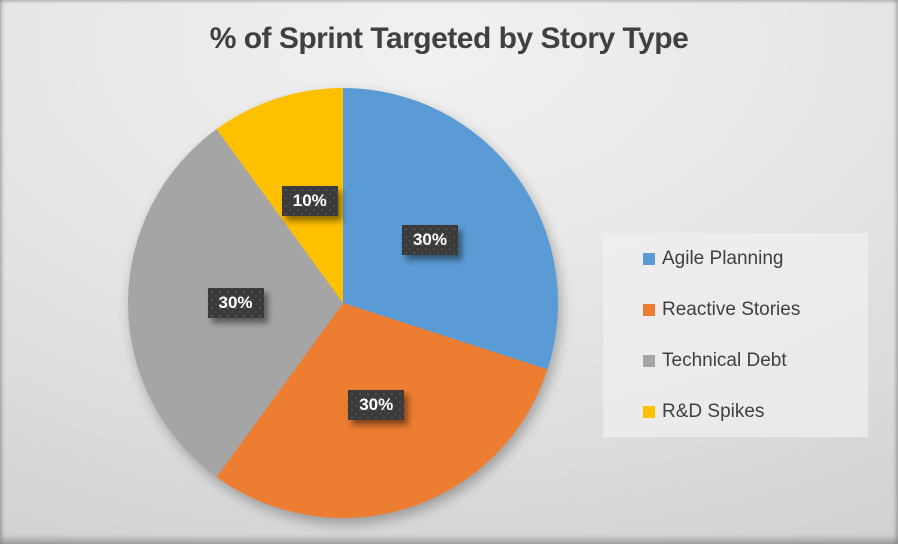 The image size is (898, 544). What do you see at coordinates (731, 309) in the screenshot?
I see `legend-label: Reactive Stories` at bounding box center [731, 309].